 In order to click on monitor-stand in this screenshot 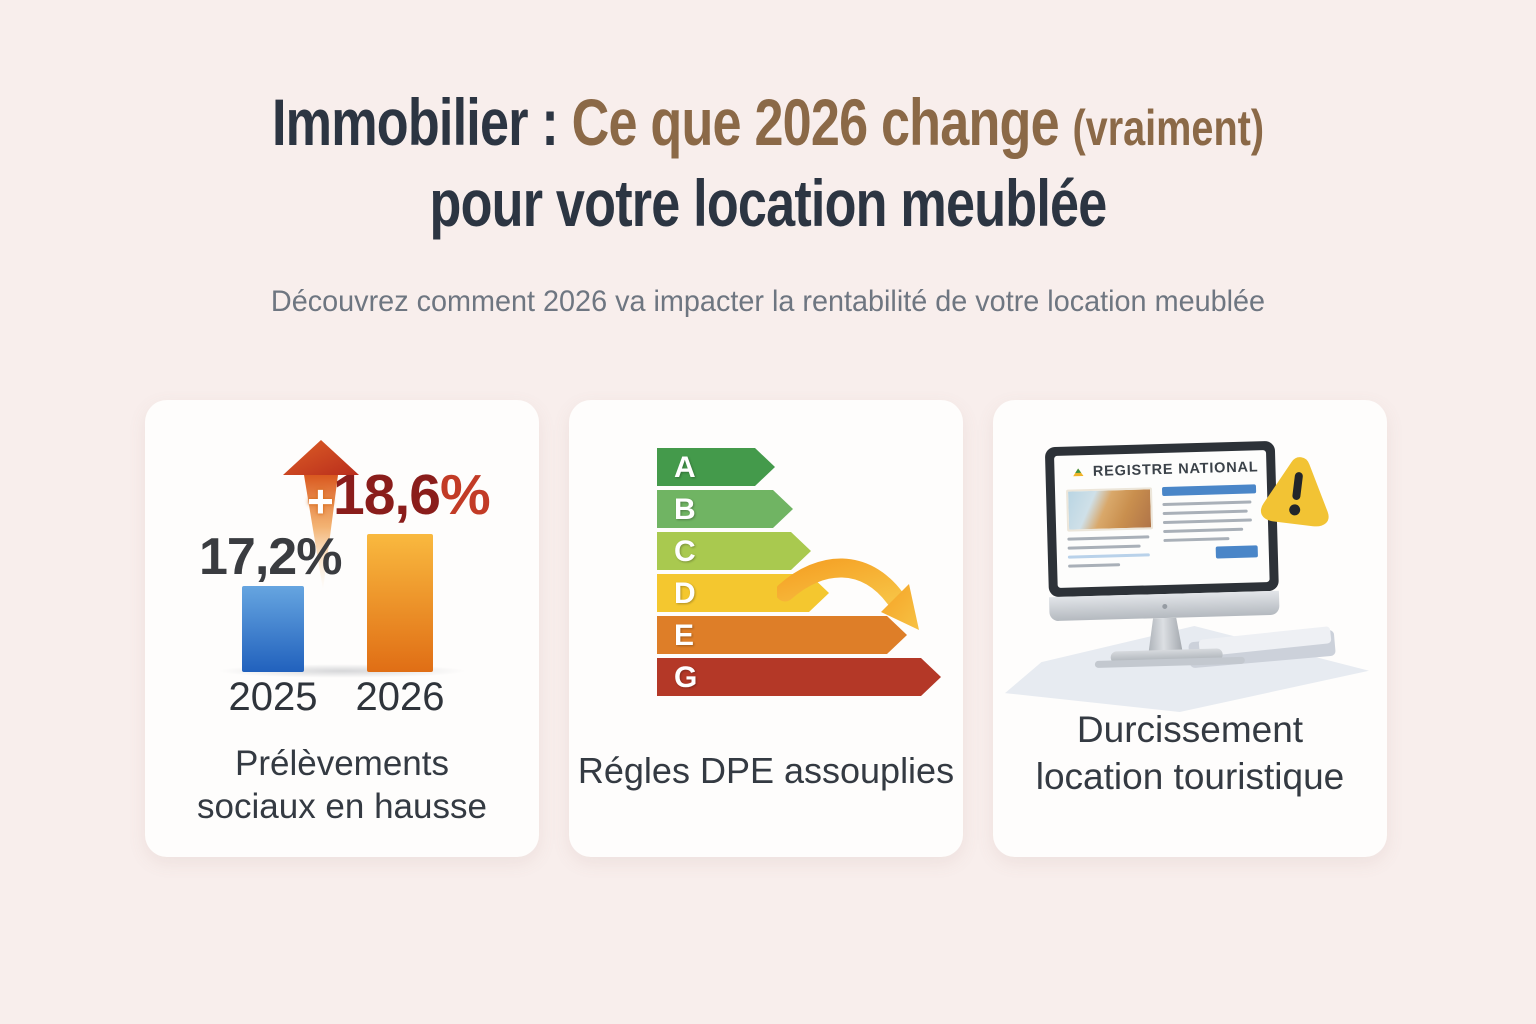, I will do `click(1165, 635)`.